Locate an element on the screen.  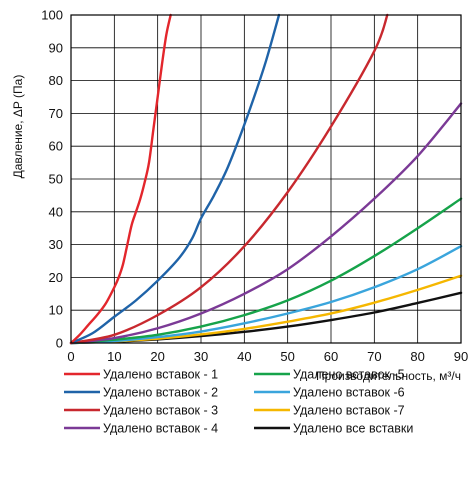
x-tick-label: 10 is located at coordinates (114, 356).